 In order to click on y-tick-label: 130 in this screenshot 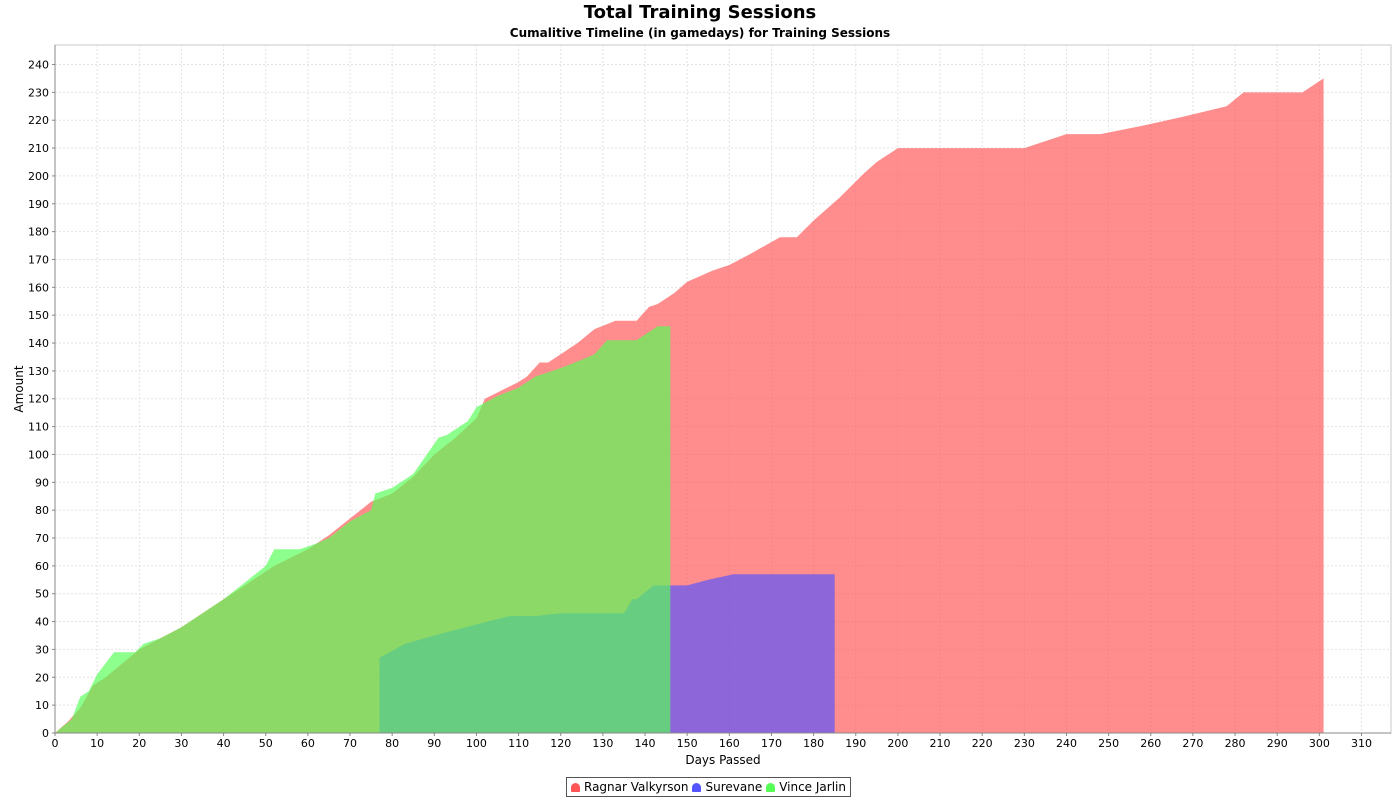, I will do `click(38, 371)`.